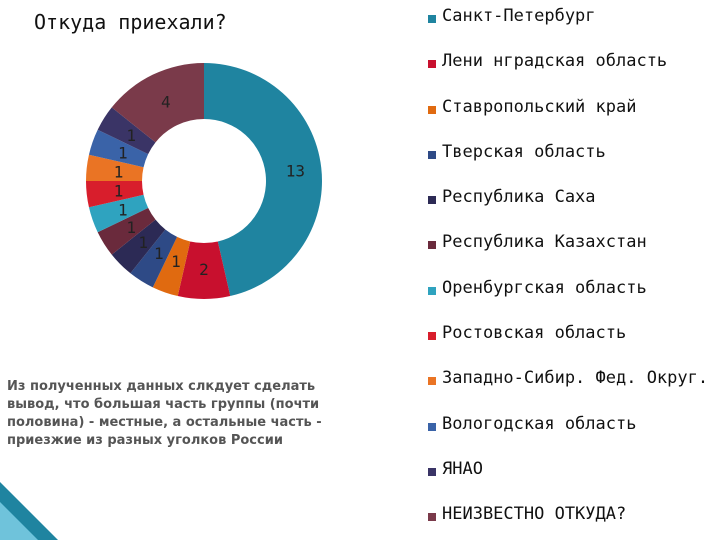 This screenshot has width=720, height=550. What do you see at coordinates (573, 164) in the screenshot?
I see `legend-item: Тверская область` at bounding box center [573, 164].